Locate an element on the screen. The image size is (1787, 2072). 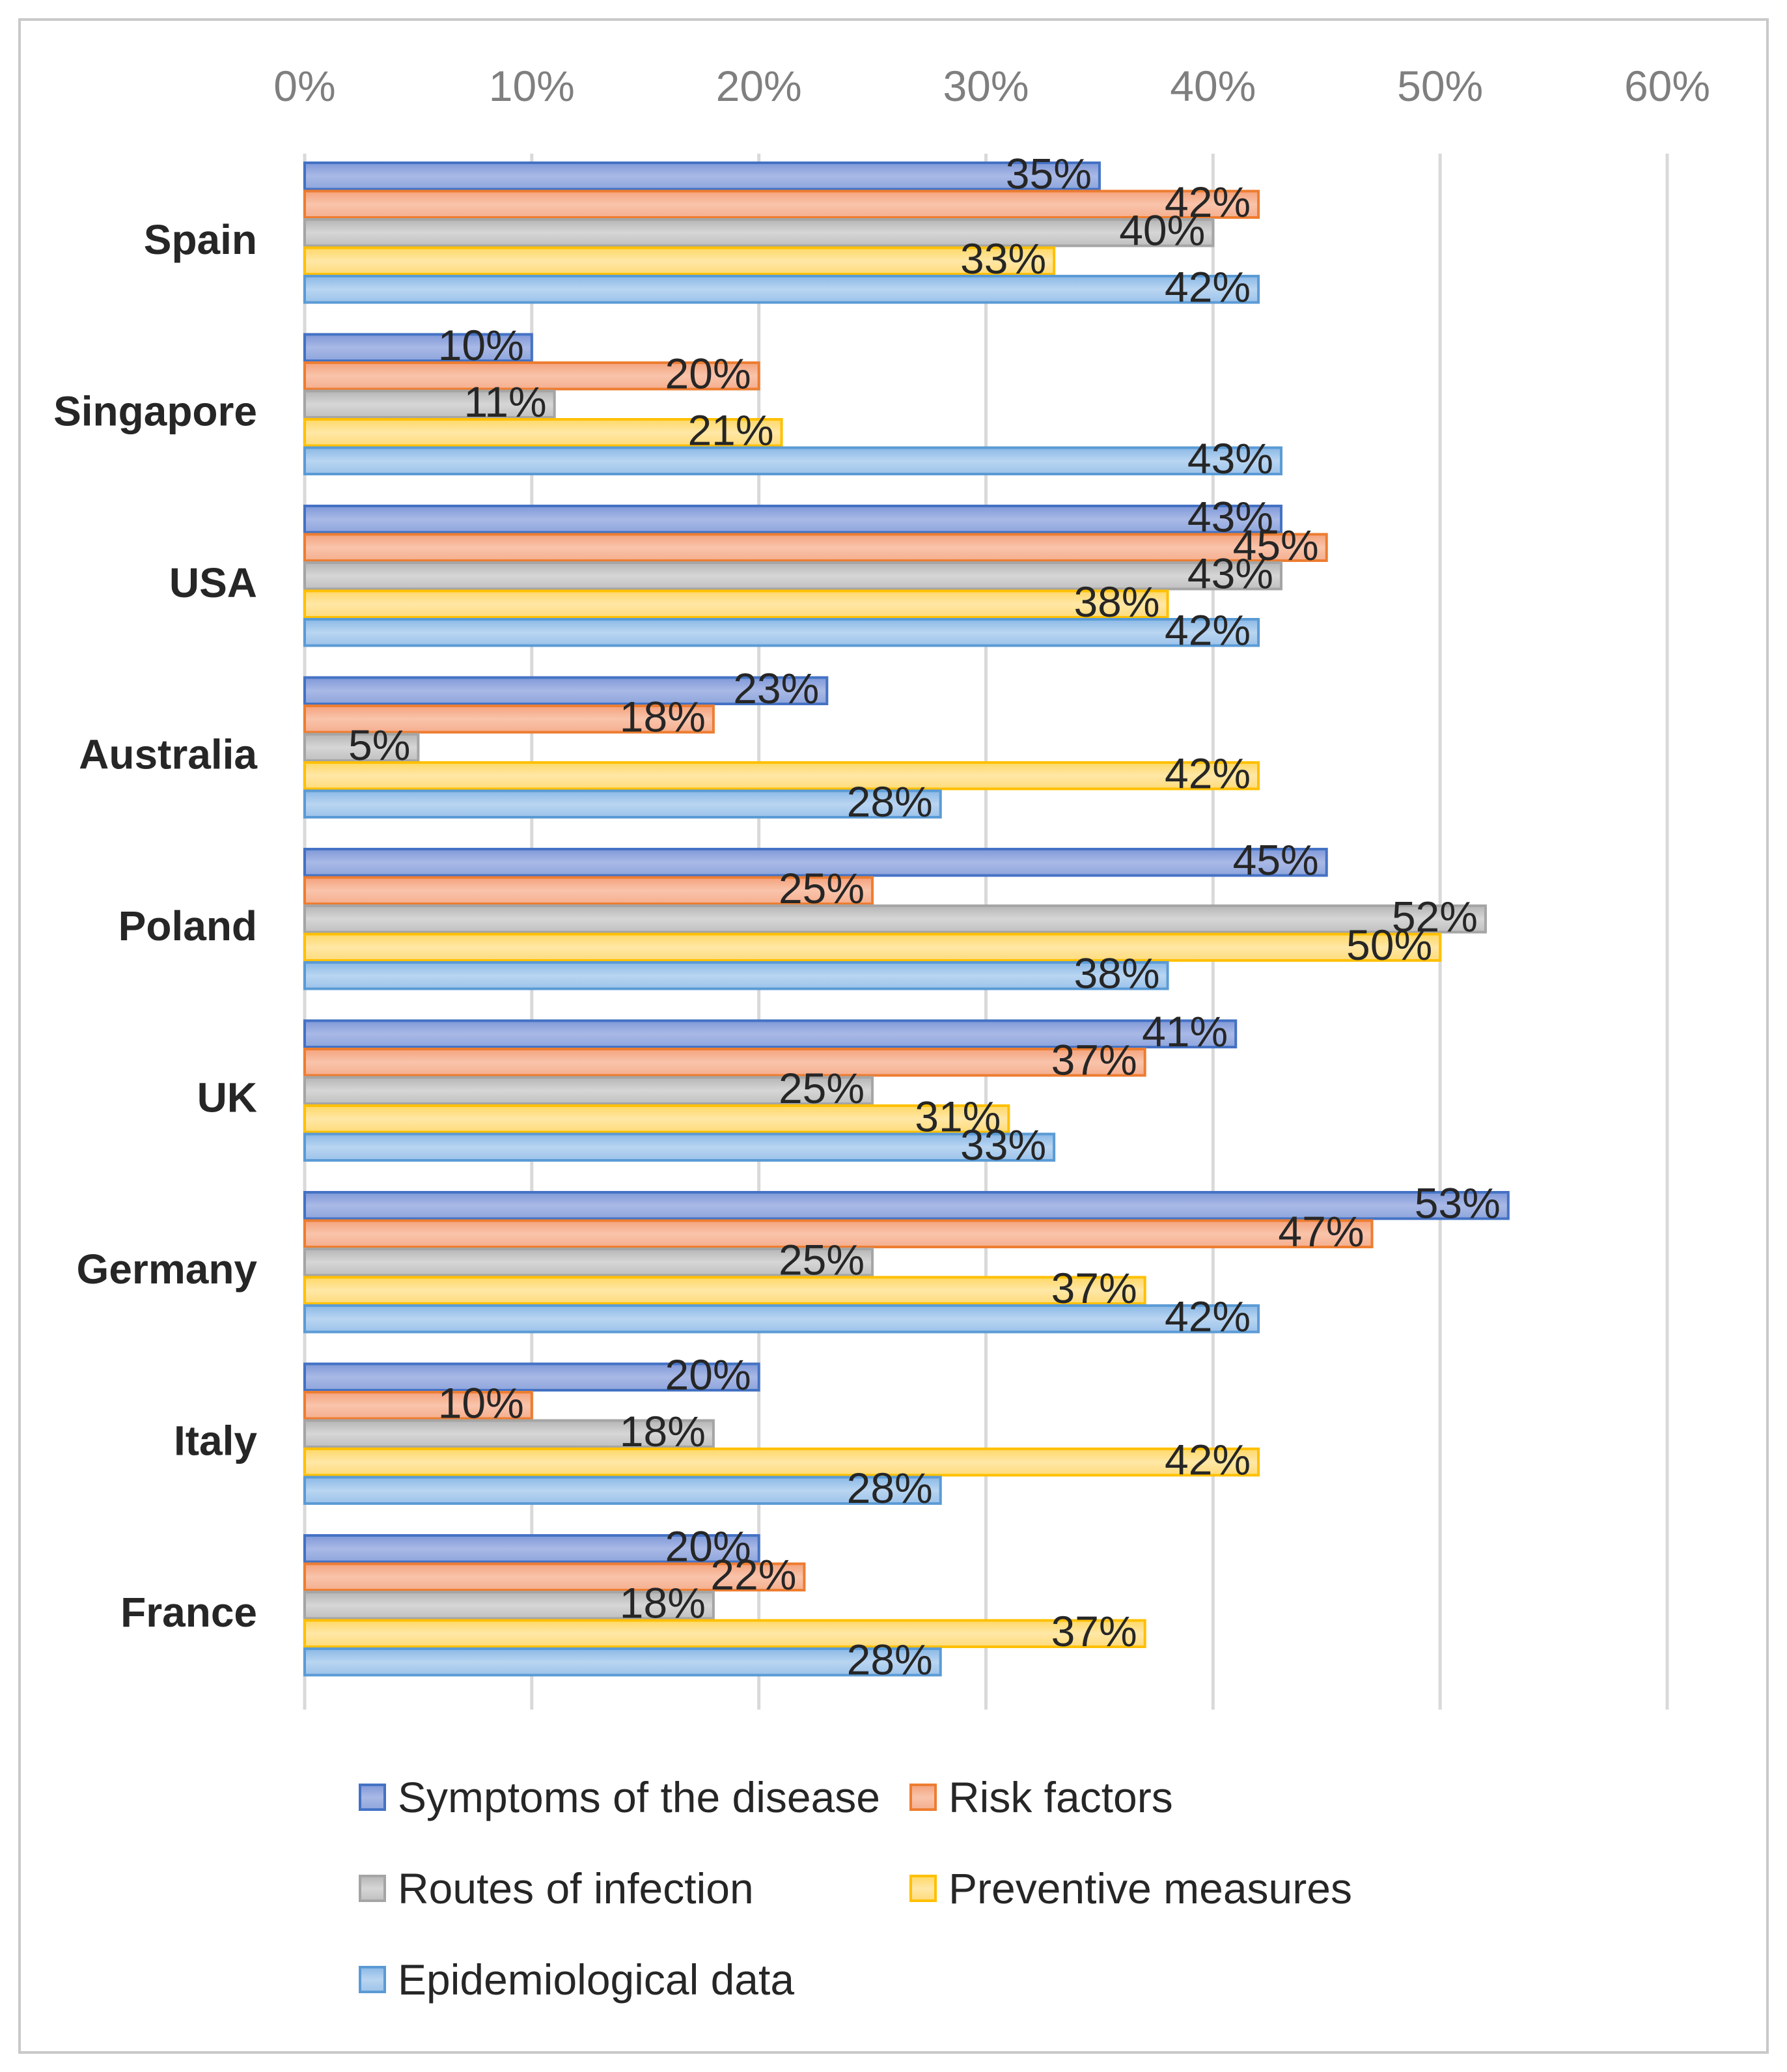
legend-label: Epidemiological data is located at coordinates (596, 1980).